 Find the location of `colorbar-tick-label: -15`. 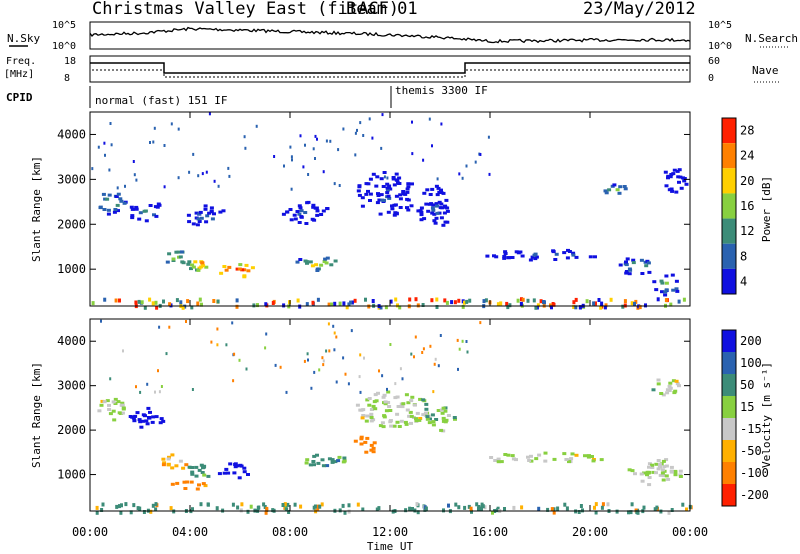

colorbar-tick-label: -15 is located at coordinates (751, 429).